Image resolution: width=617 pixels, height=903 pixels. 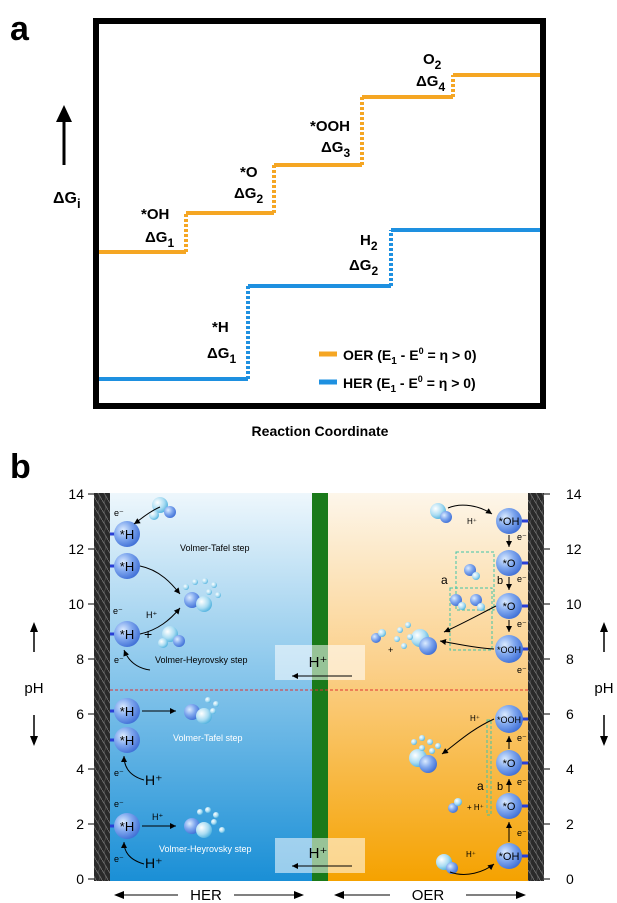 What do you see at coordinates (76, 549) in the screenshot?
I see `left-tick-label-12: 12` at bounding box center [76, 549].